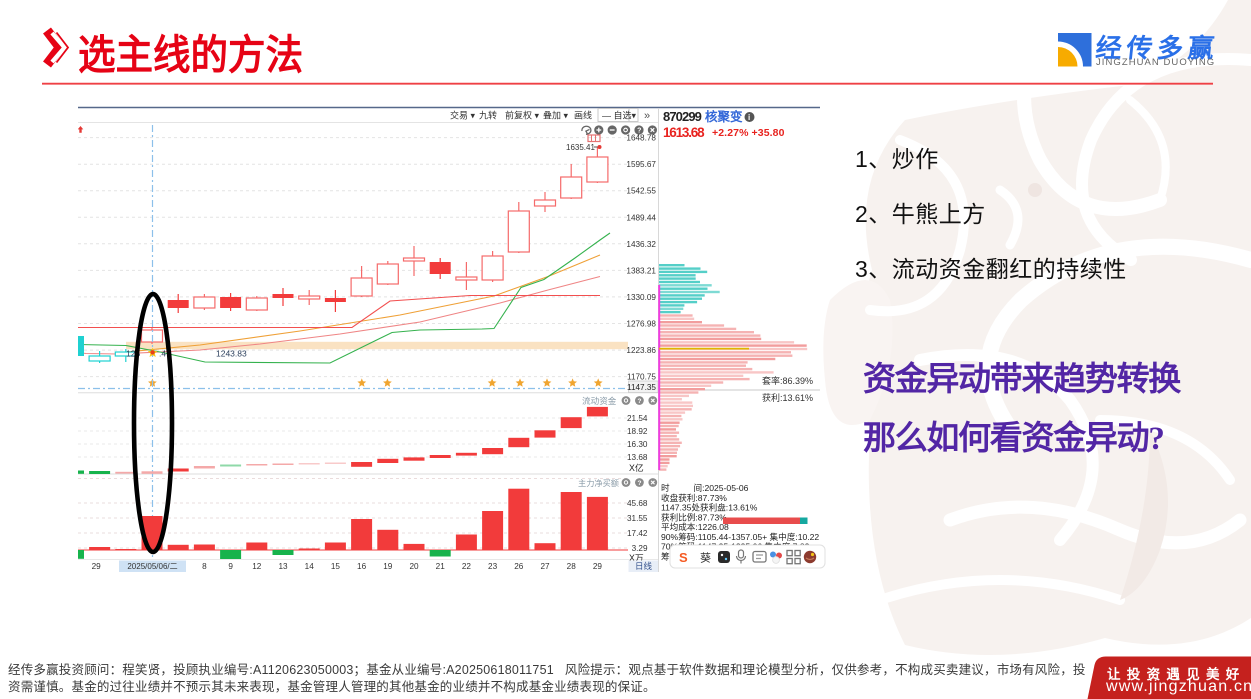  I want to click on svg-text: 28, so click(572, 566).